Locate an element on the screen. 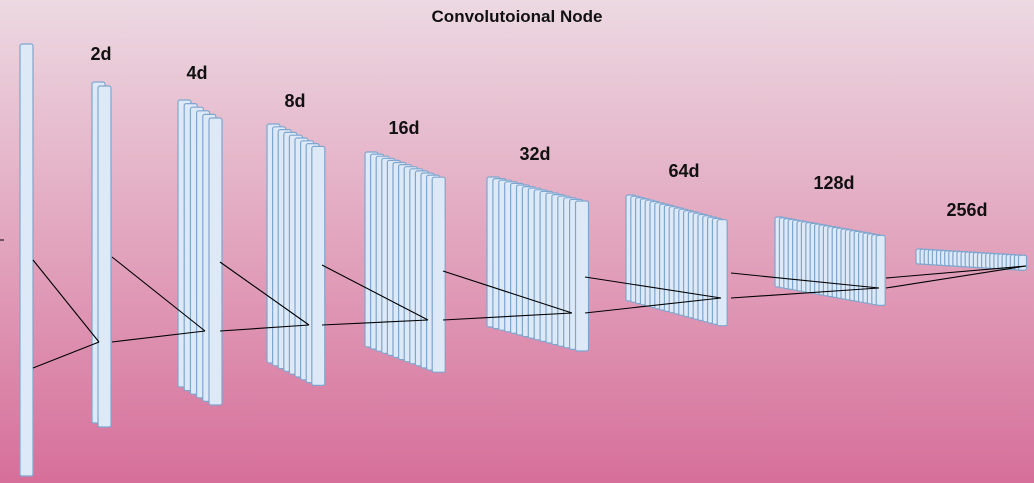 This screenshot has width=1034, height=483. diagram-title: Convolutoional Node is located at coordinates (517, 16).